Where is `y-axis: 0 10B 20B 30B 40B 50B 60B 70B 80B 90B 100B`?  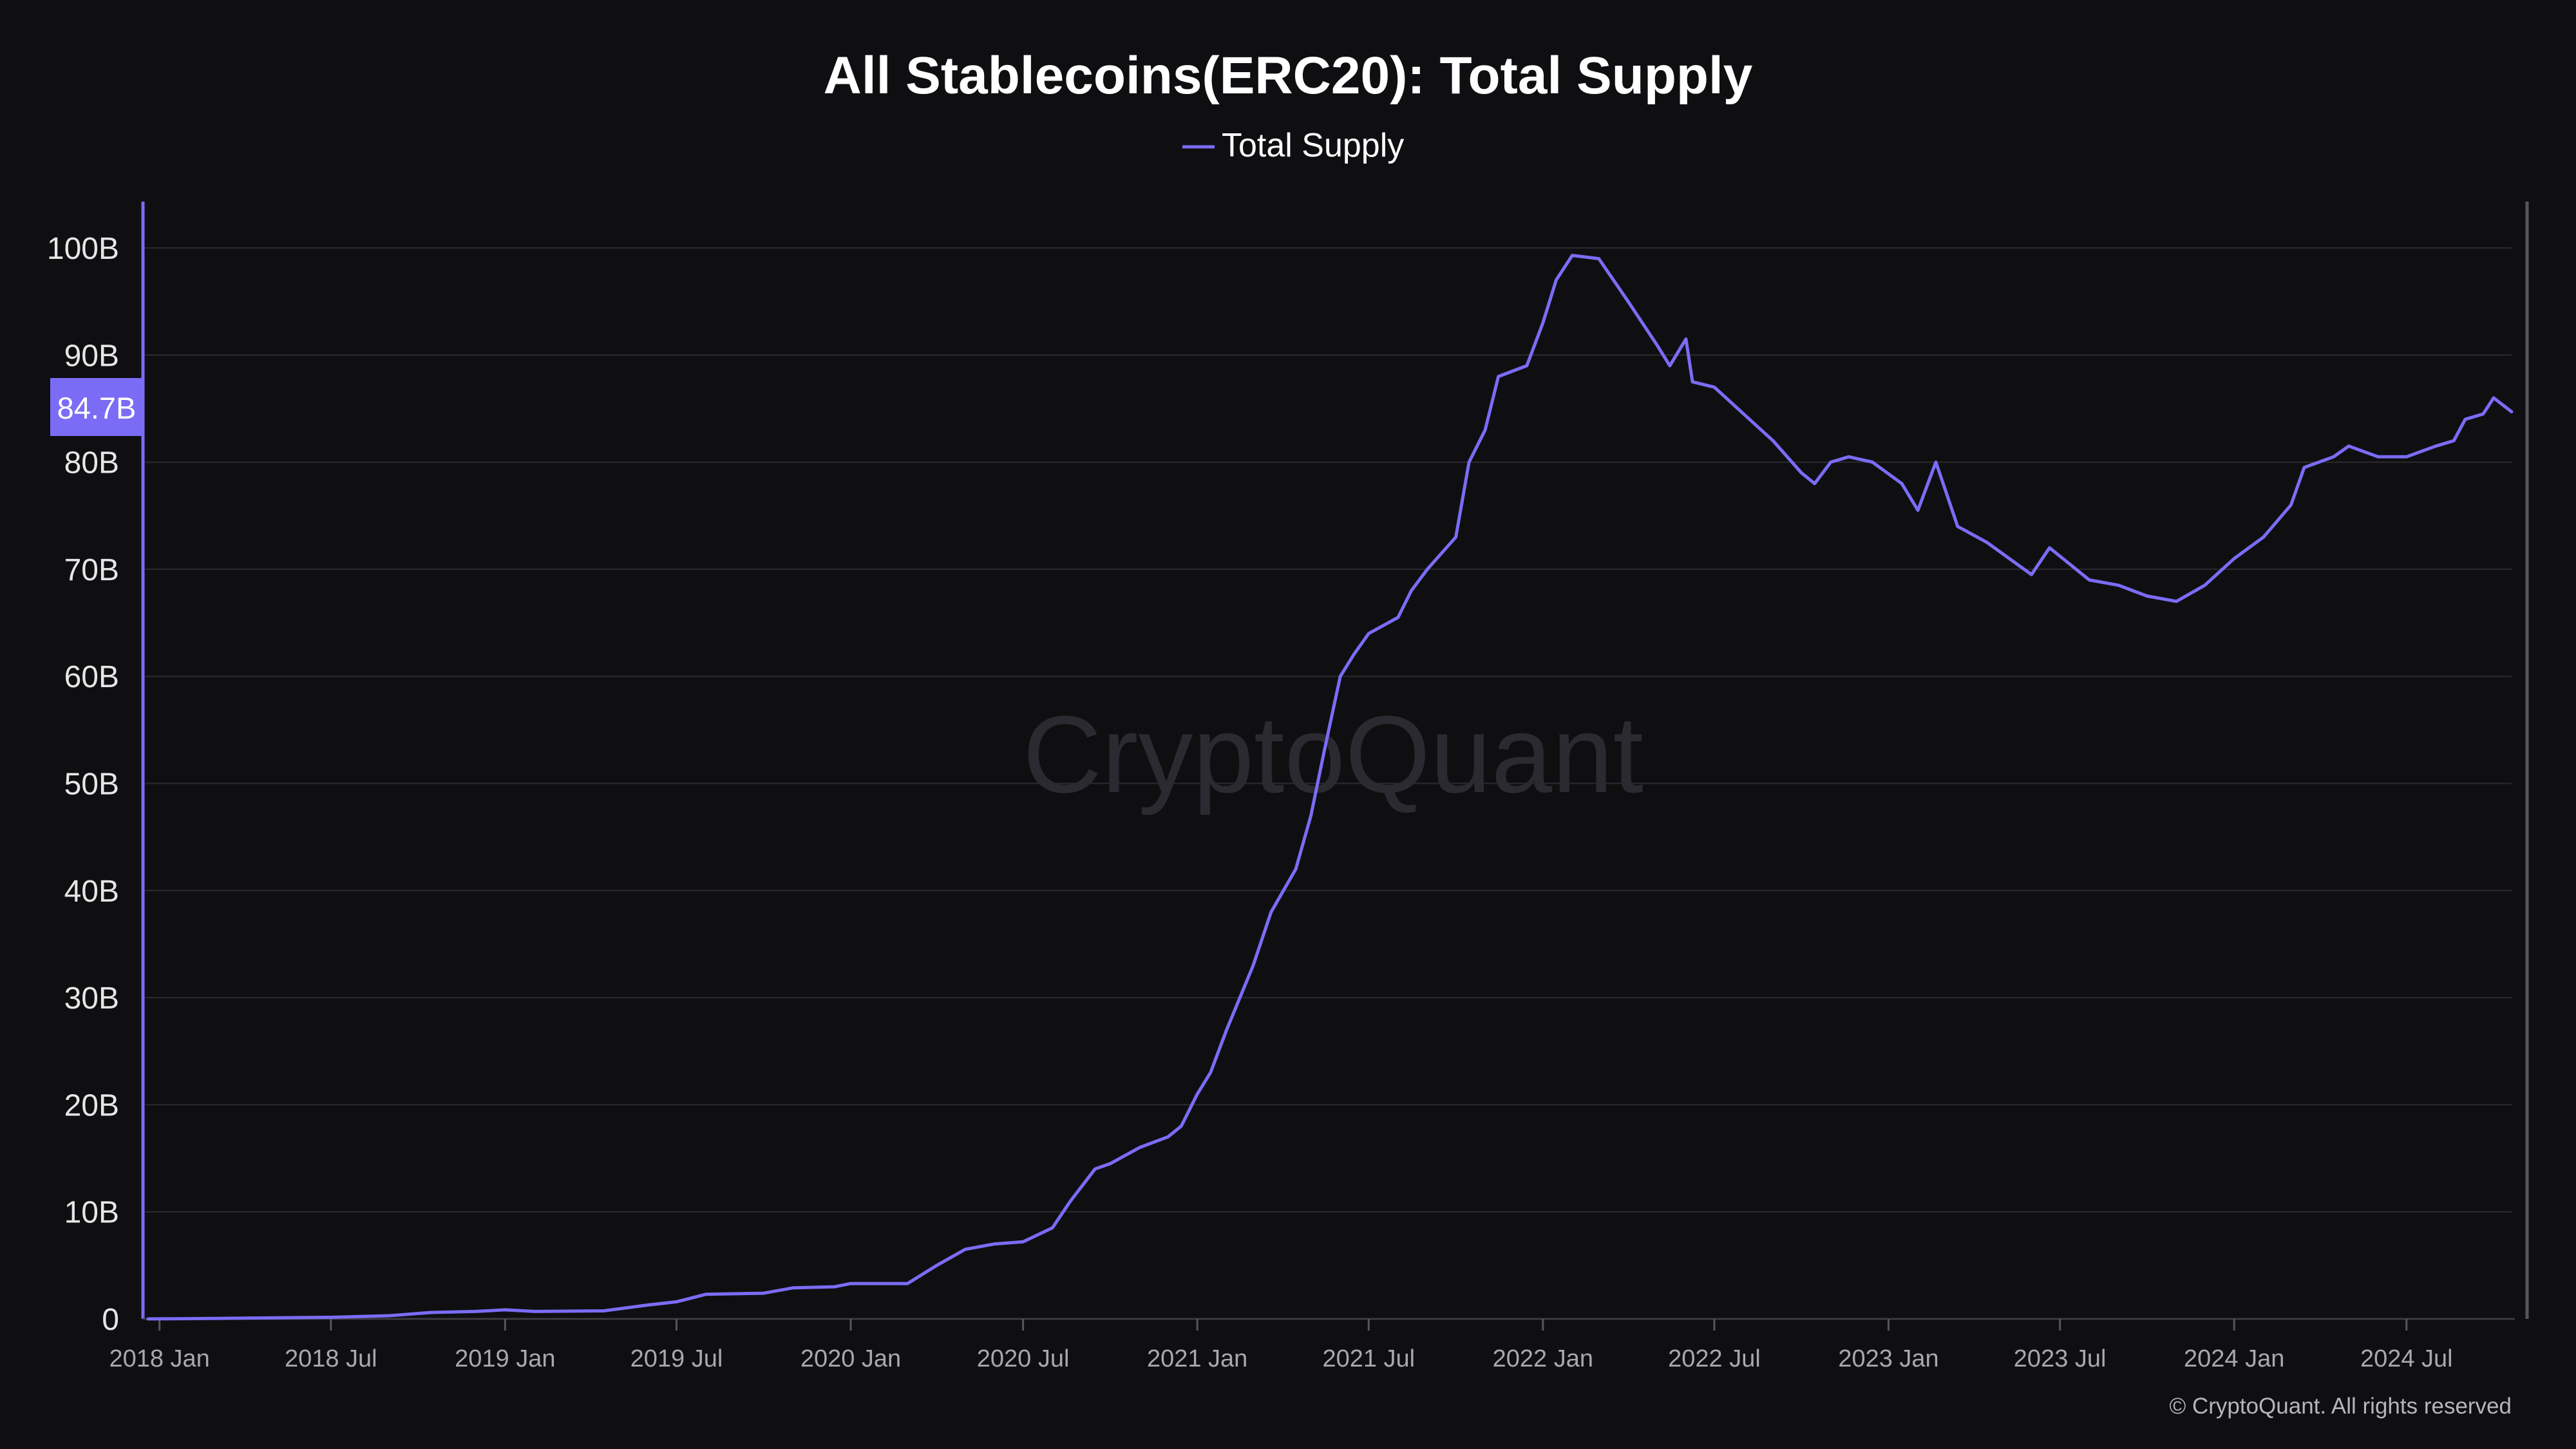
y-axis: 0 10B 20B 30B 40B 50B 60B 70B 80B 90B 100B is located at coordinates (83, 784).